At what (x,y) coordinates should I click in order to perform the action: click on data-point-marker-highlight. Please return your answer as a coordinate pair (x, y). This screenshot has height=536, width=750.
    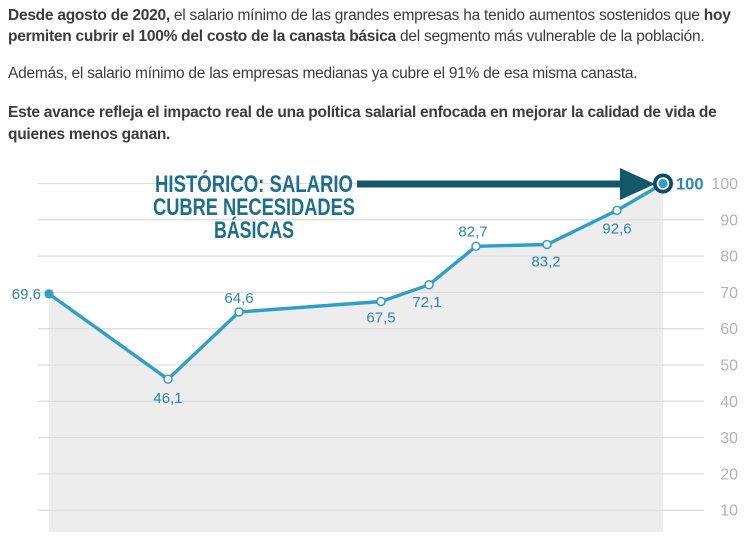
    Looking at the image, I should click on (663, 183).